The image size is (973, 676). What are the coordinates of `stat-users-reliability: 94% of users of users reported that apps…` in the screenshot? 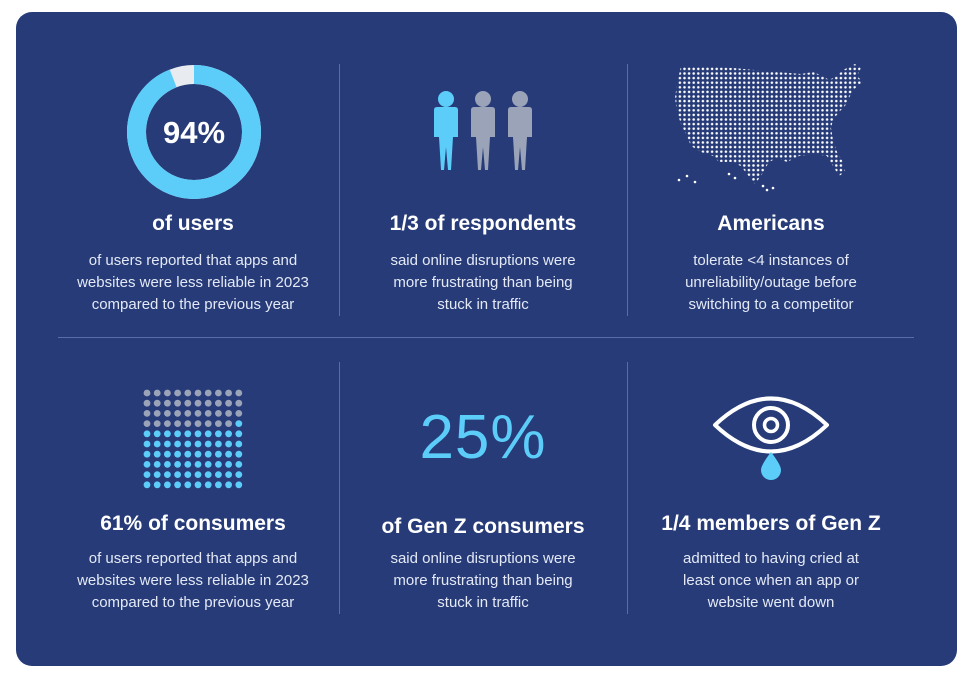 It's located at (193, 172).